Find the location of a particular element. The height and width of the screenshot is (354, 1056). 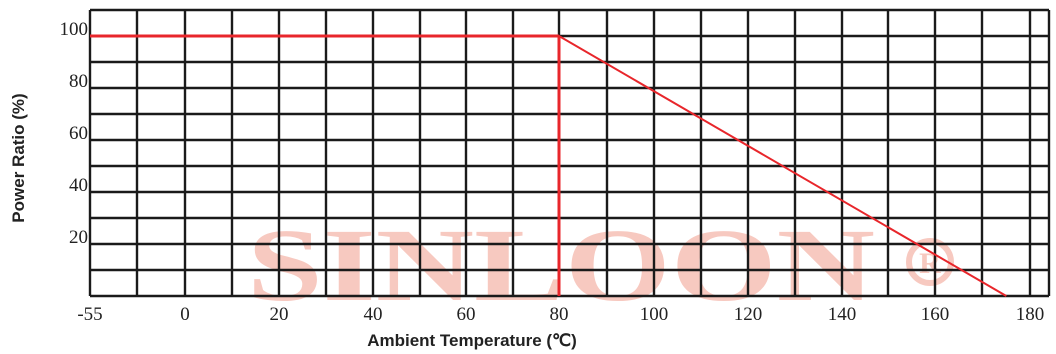

x-tick-label: 40 is located at coordinates (373, 314).